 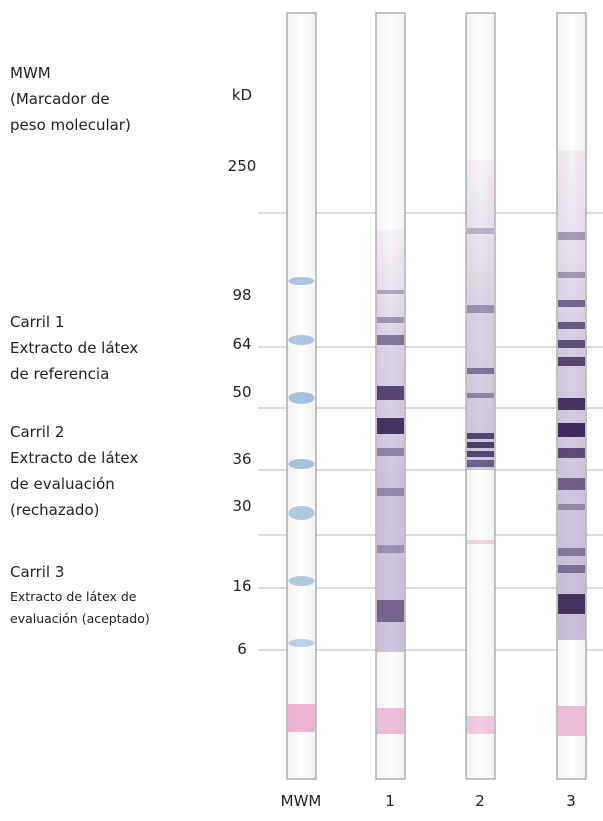 I want to click on legend-mwm: MWM (Marcador de peso molecular), so click(x=70, y=99).